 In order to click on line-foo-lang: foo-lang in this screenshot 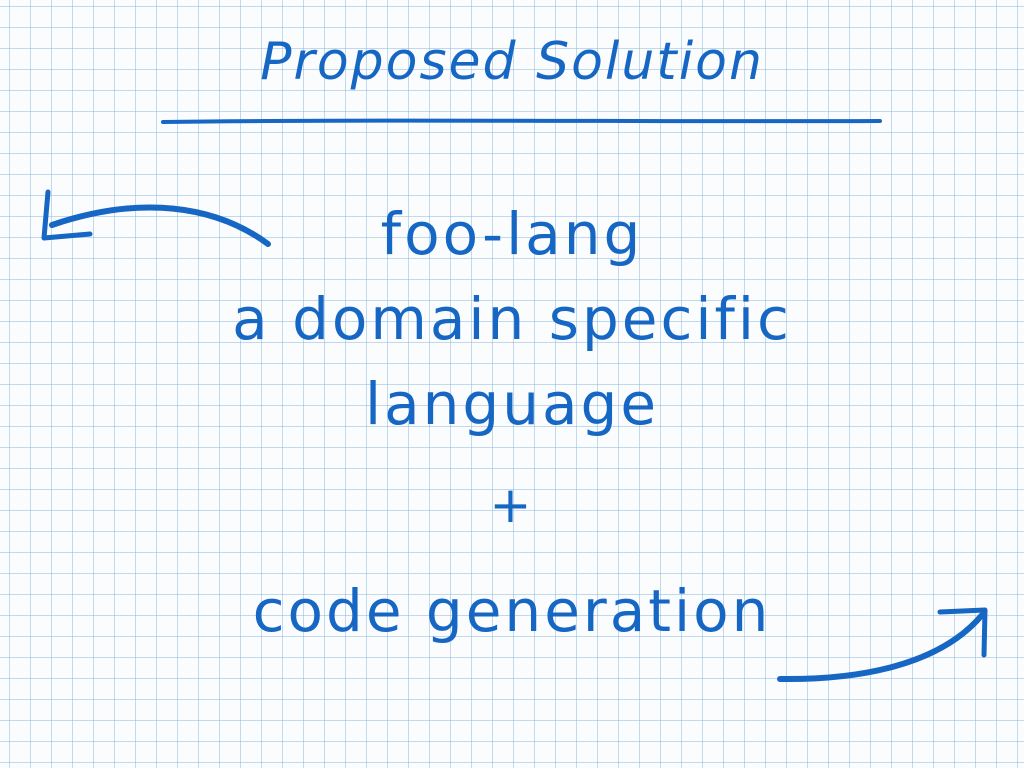, I will do `click(512, 234)`.